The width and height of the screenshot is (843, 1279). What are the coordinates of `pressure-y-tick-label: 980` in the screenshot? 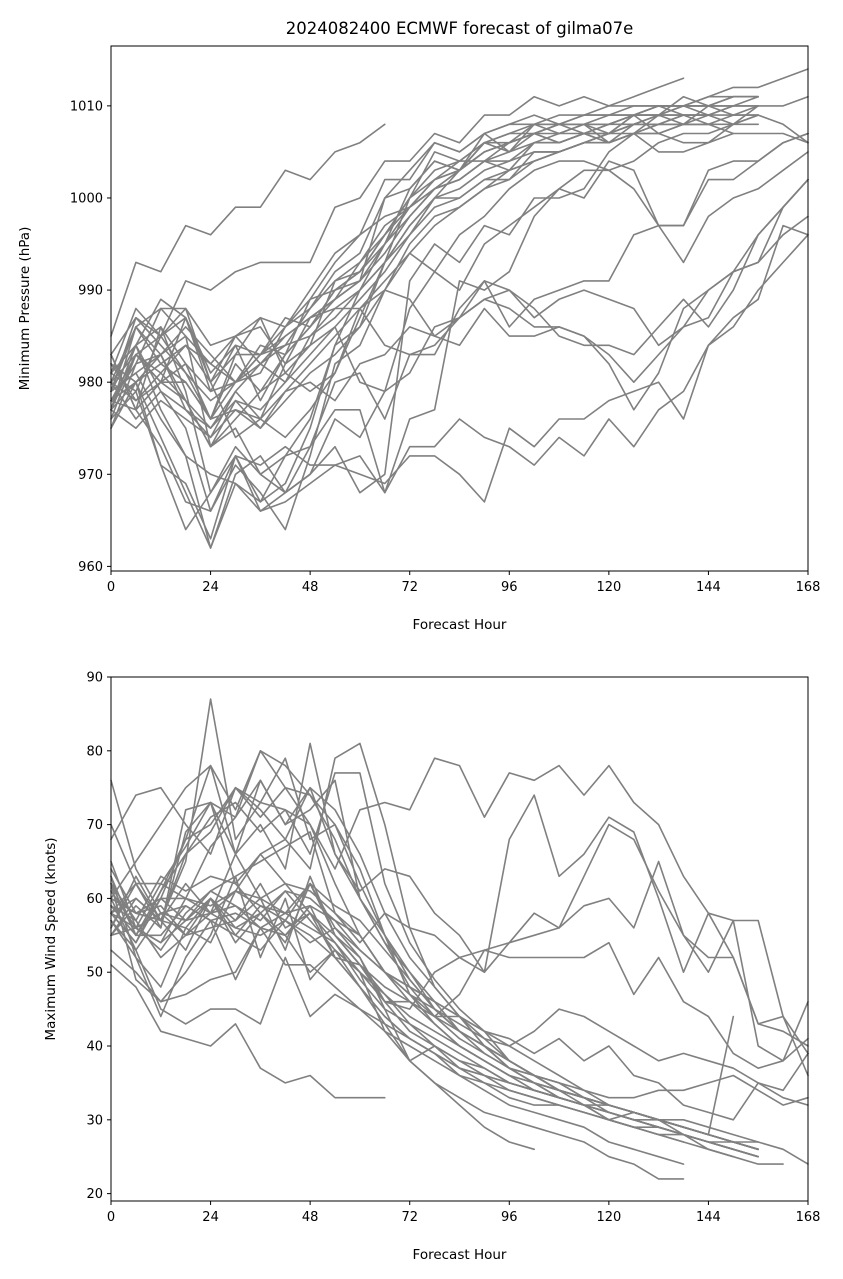 It's located at (90, 383).